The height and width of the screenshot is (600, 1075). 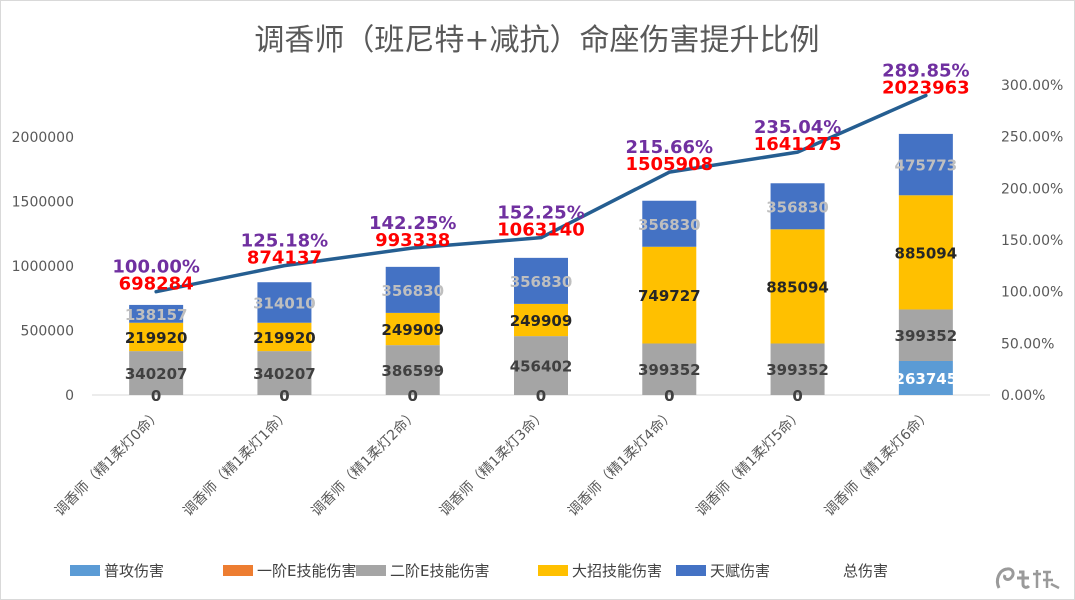 What do you see at coordinates (1027, 344) in the screenshot?
I see `right-tick-label: 50.00%` at bounding box center [1027, 344].